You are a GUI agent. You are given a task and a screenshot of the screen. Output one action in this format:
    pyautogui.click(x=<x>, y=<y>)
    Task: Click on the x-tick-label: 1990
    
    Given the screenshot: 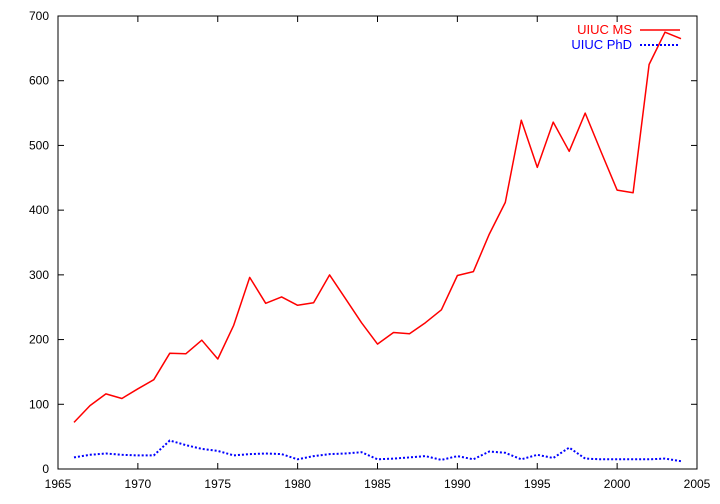 What is the action you would take?
    pyautogui.click(x=457, y=484)
    